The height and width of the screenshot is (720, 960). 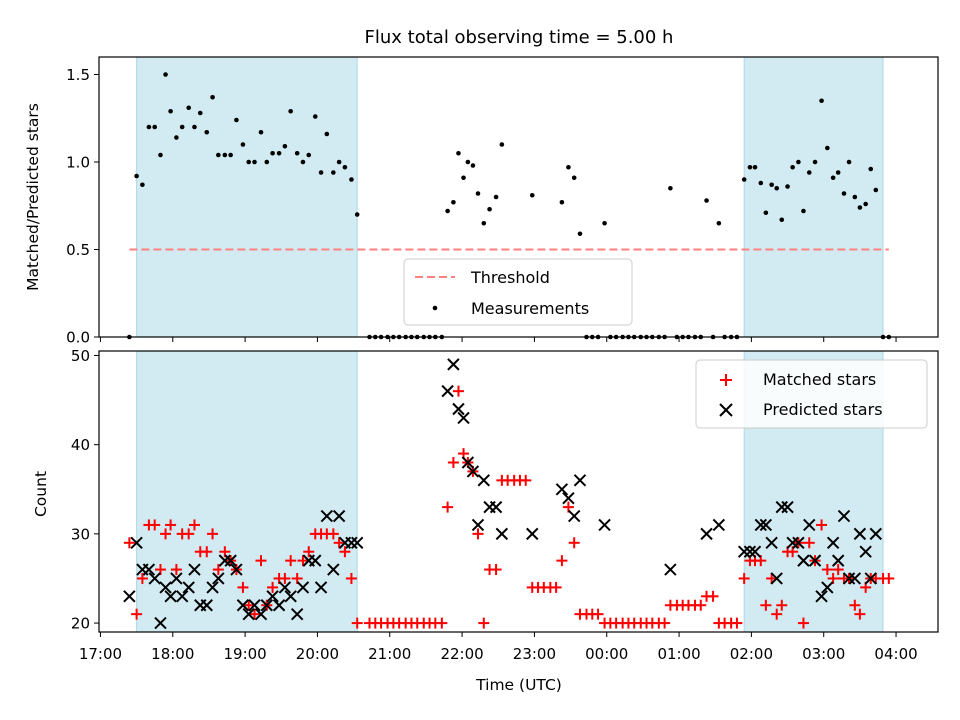 What do you see at coordinates (389, 654) in the screenshot?
I see `x-tick-label: 21:00` at bounding box center [389, 654].